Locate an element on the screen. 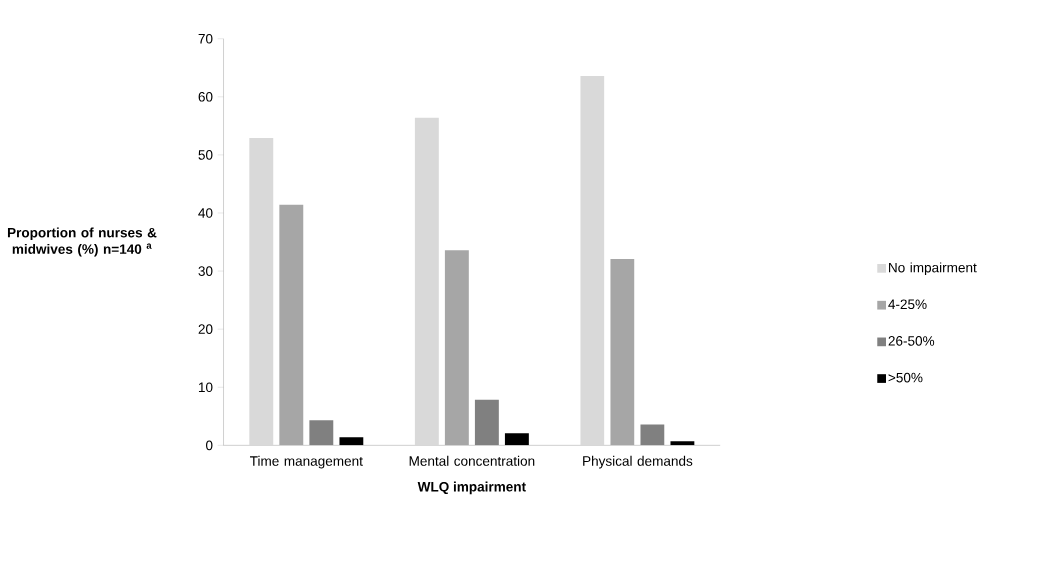  y-tick-label: 20 is located at coordinates (205, 329).